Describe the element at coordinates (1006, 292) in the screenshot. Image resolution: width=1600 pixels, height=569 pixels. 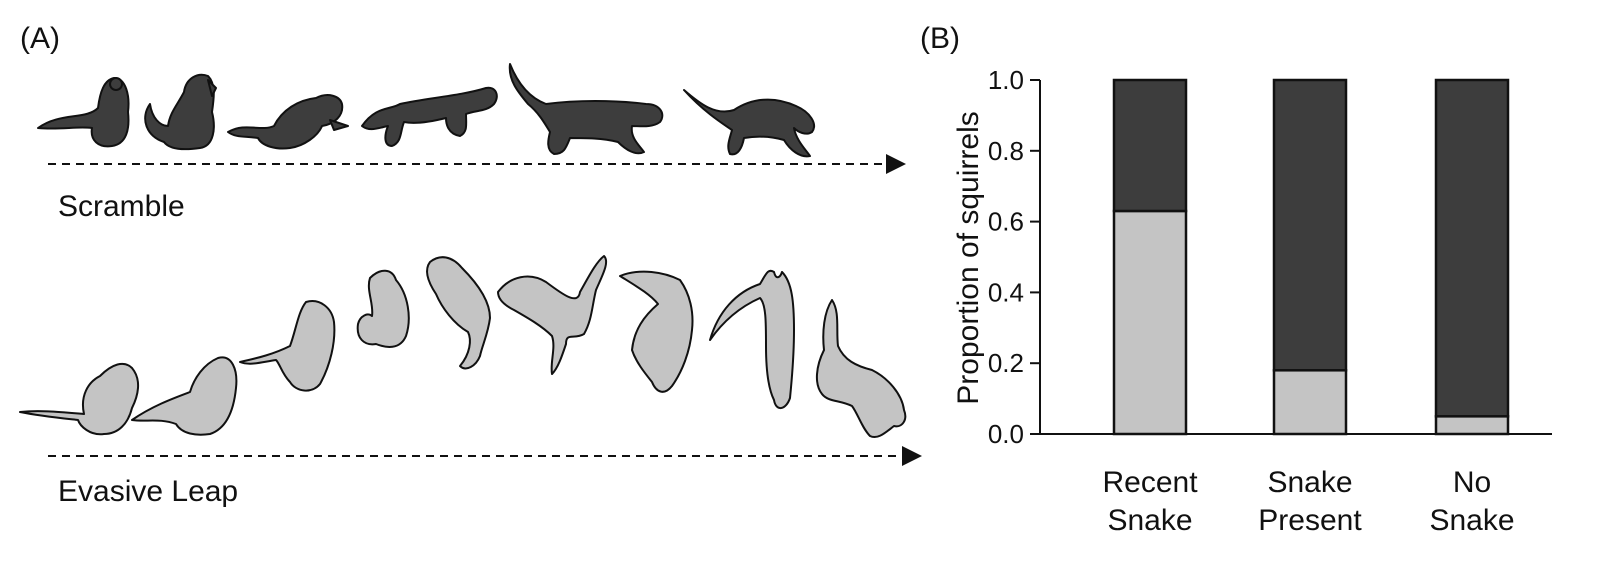
I see `y-tick-label: 0.4` at that location.